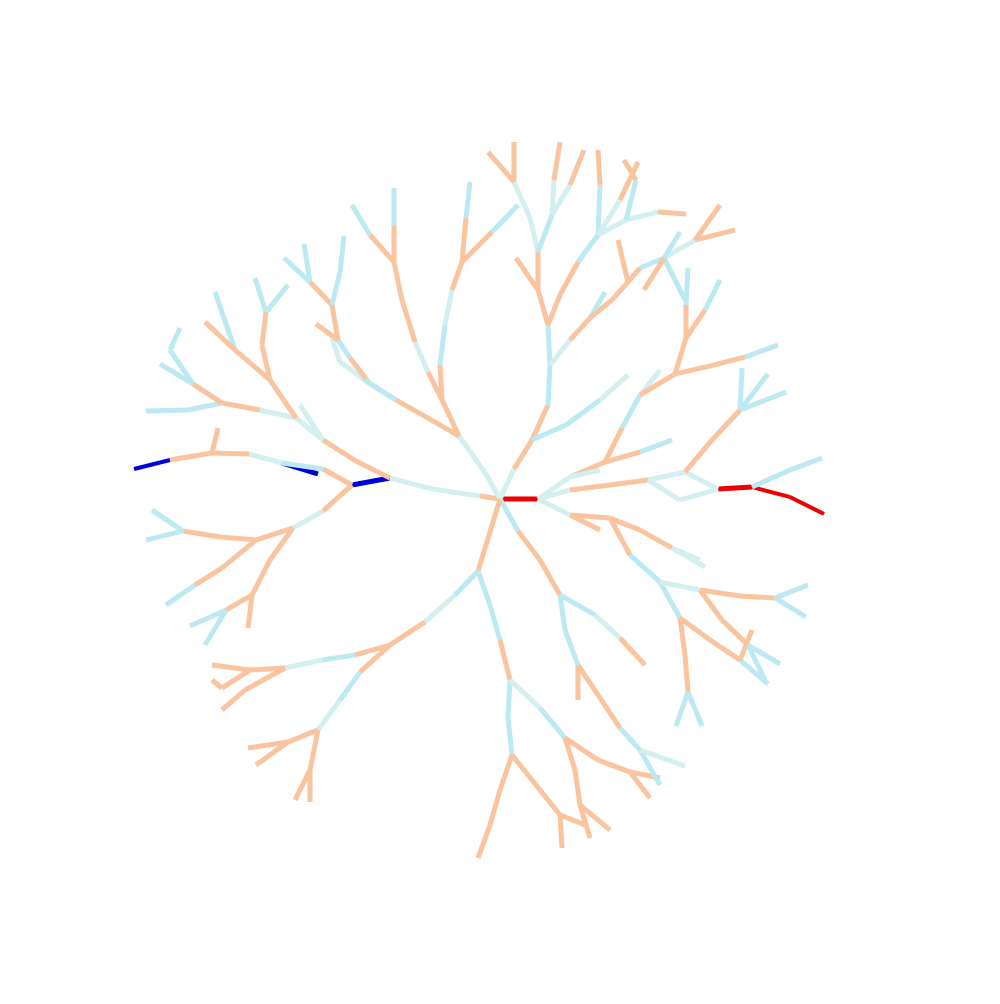 The width and height of the screenshot is (1000, 1004). Describe the element at coordinates (152, 464) in the screenshot. I see `blue-path-edge` at that location.